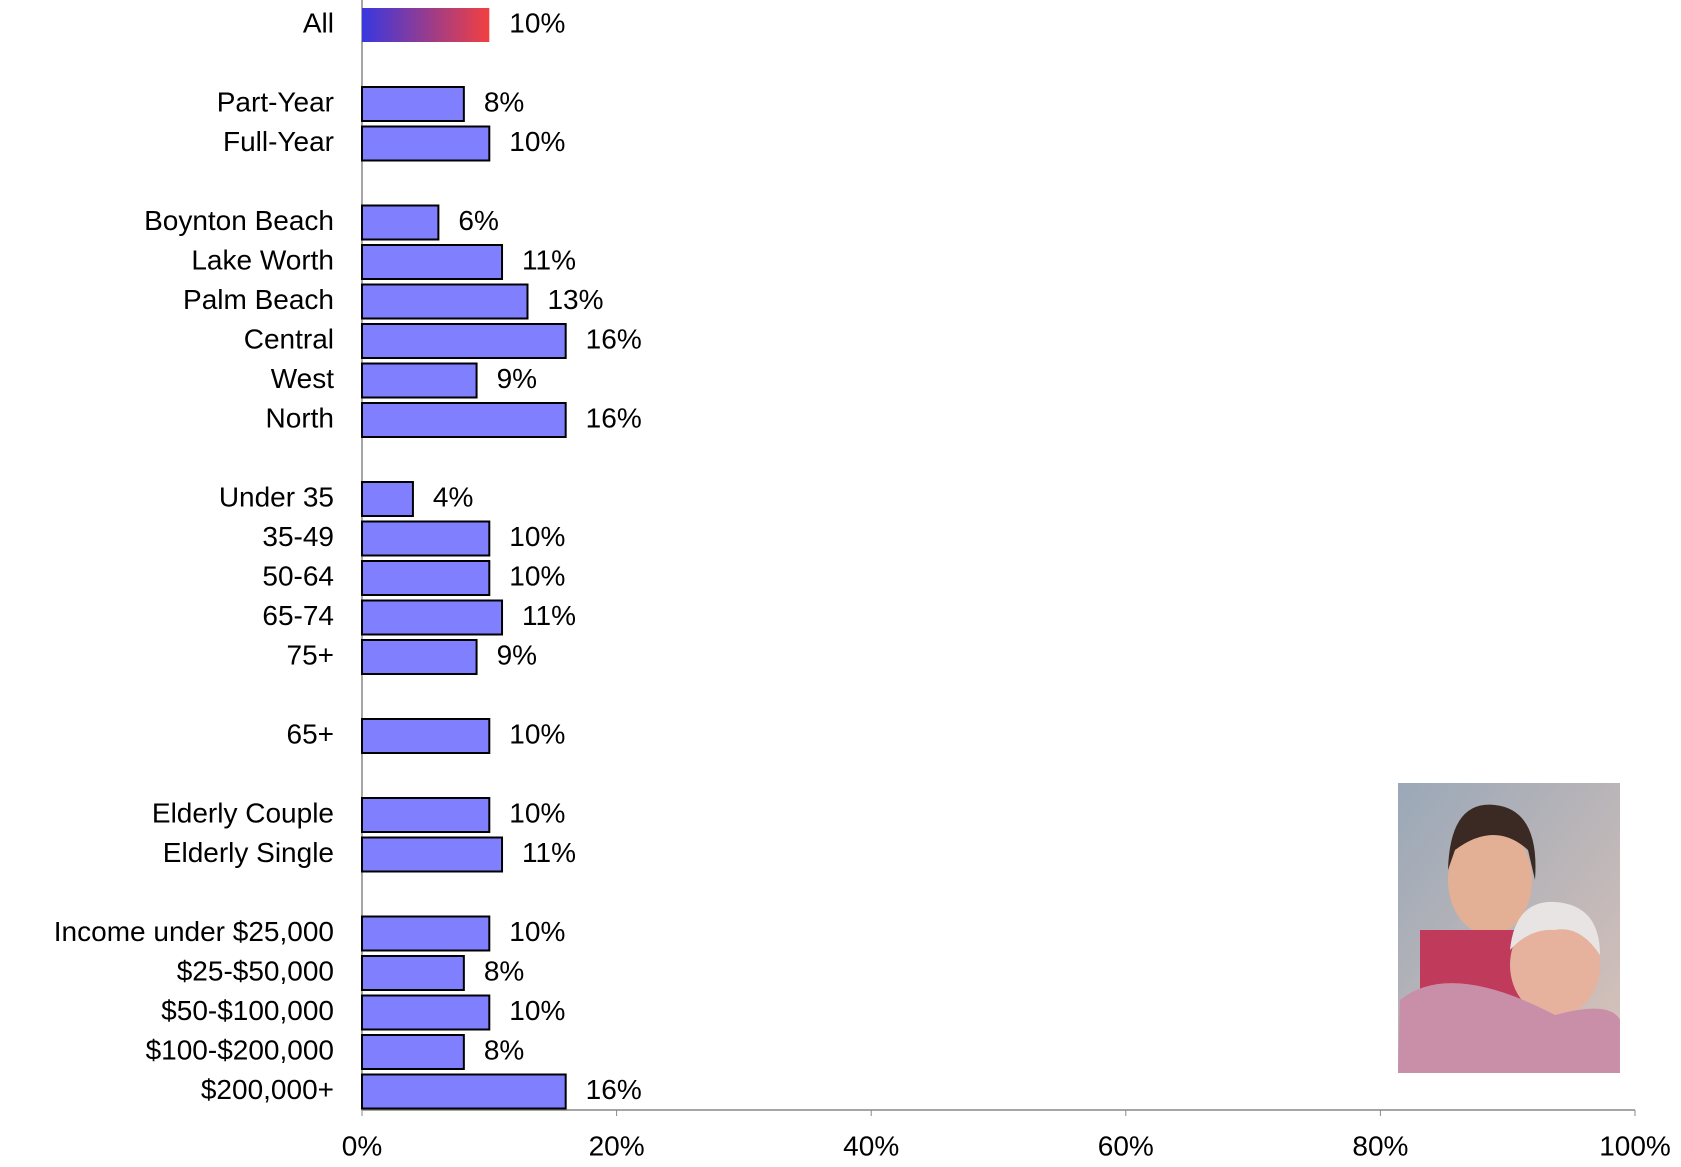  What do you see at coordinates (1126, 1145) in the screenshot?
I see `x-tick-label: 60%` at bounding box center [1126, 1145].